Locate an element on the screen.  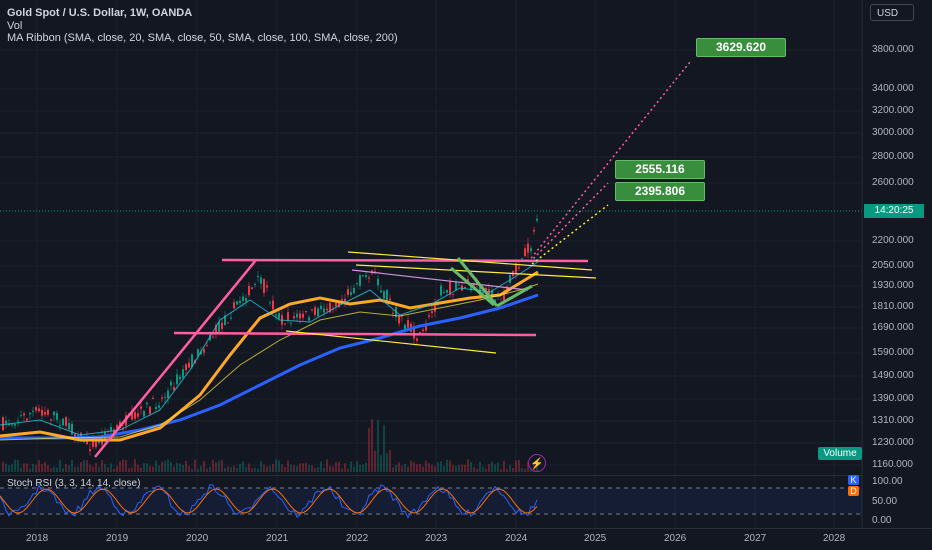
currency-selector: USD is located at coordinates (892, 12).